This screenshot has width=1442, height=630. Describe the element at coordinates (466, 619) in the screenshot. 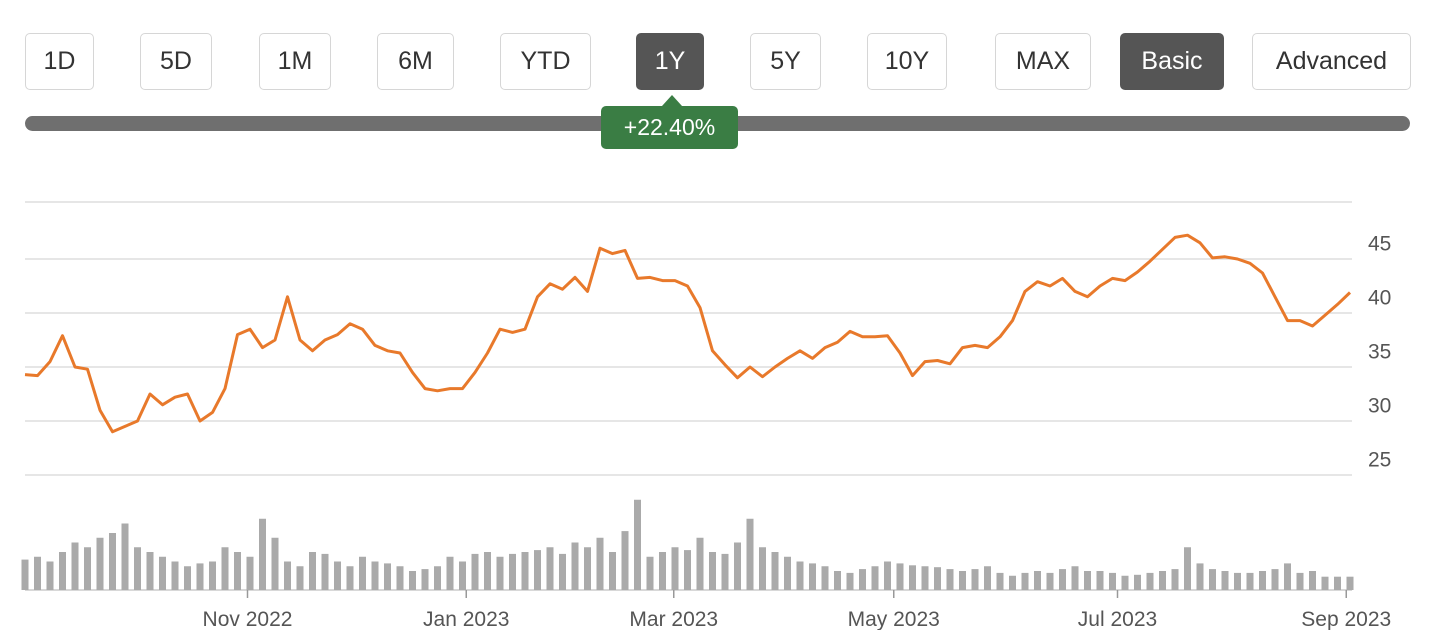

I see `x-tick-label: Jan 2023` at that location.